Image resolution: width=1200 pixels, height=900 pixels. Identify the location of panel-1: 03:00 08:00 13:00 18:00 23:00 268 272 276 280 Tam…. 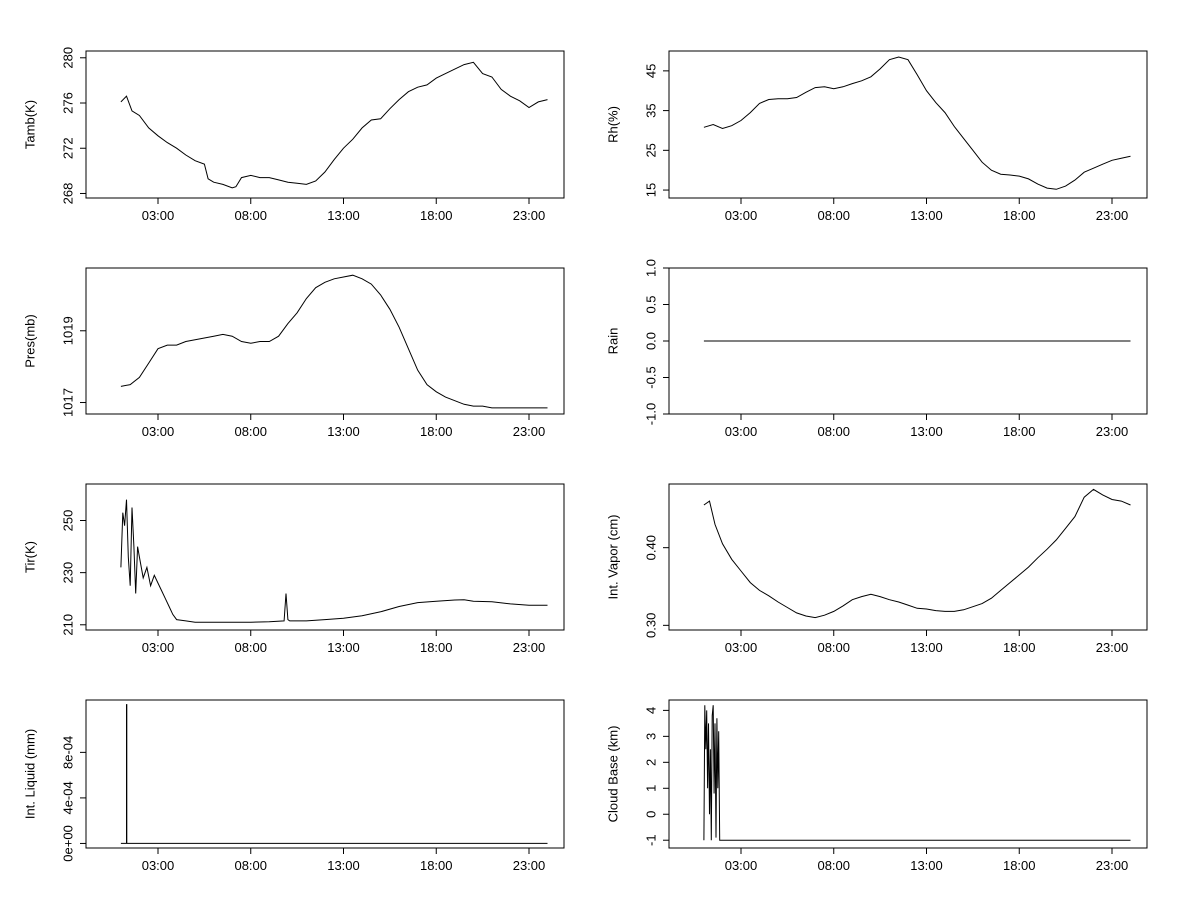
(294, 135).